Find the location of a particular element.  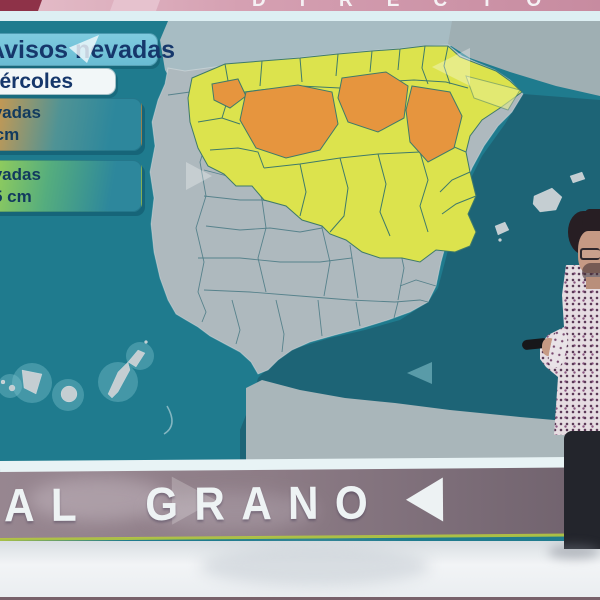

arrow-left-small-icon is located at coordinates (419, 373).